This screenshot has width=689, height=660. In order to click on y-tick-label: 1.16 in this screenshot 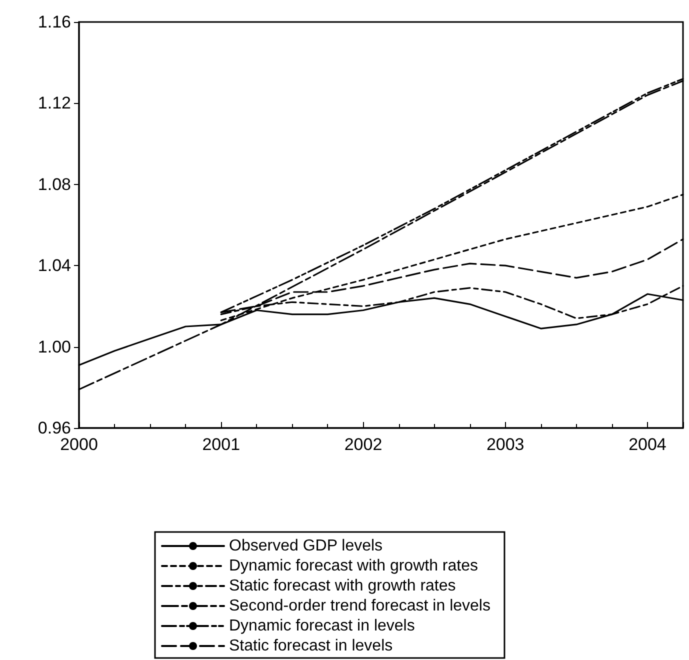, I will do `click(54, 22)`.